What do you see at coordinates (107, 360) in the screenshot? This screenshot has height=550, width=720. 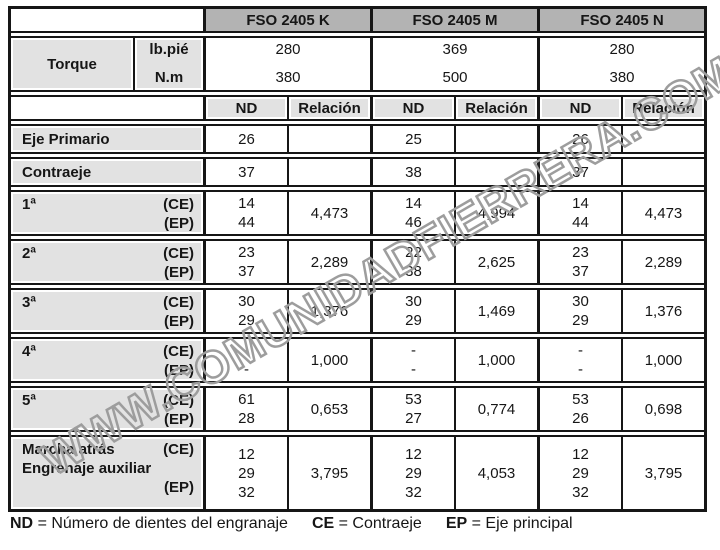 I see `gear-label-cell: 4ª (CE) (EP)` at bounding box center [107, 360].